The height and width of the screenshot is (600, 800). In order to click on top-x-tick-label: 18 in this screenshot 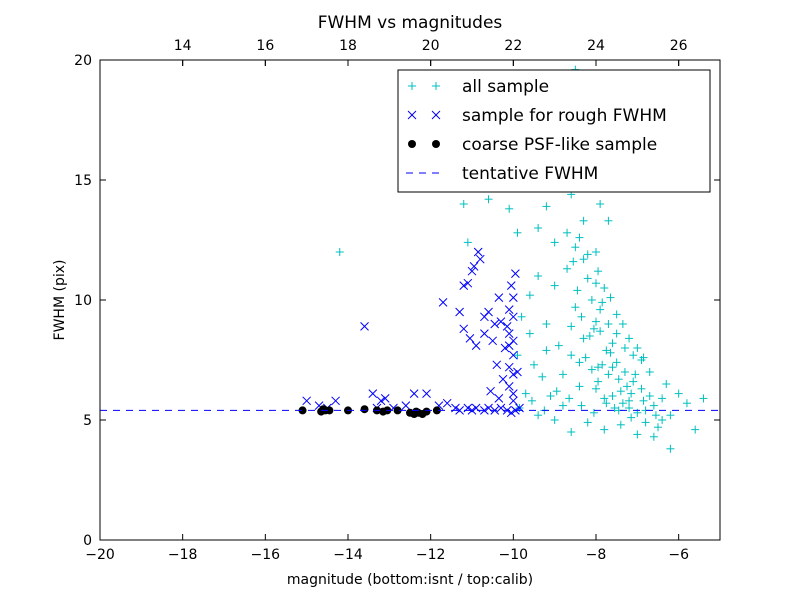, I will do `click(348, 46)`.